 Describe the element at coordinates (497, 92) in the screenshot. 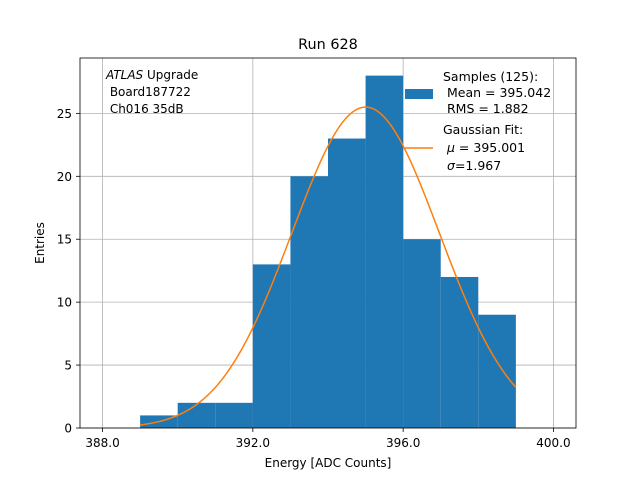

I see `legend-samples-mean: Mean = 395.042` at that location.